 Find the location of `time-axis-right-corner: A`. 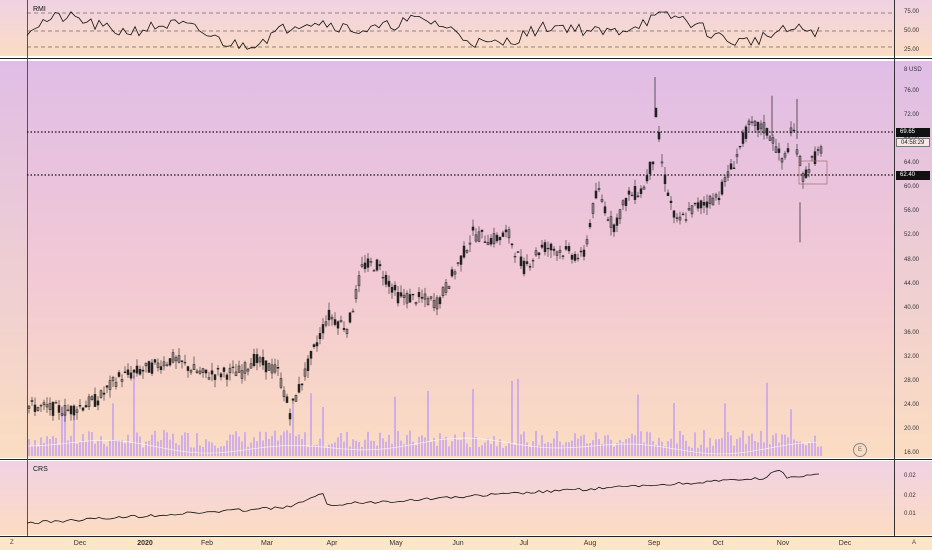

time-axis-right-corner: A is located at coordinates (914, 543).